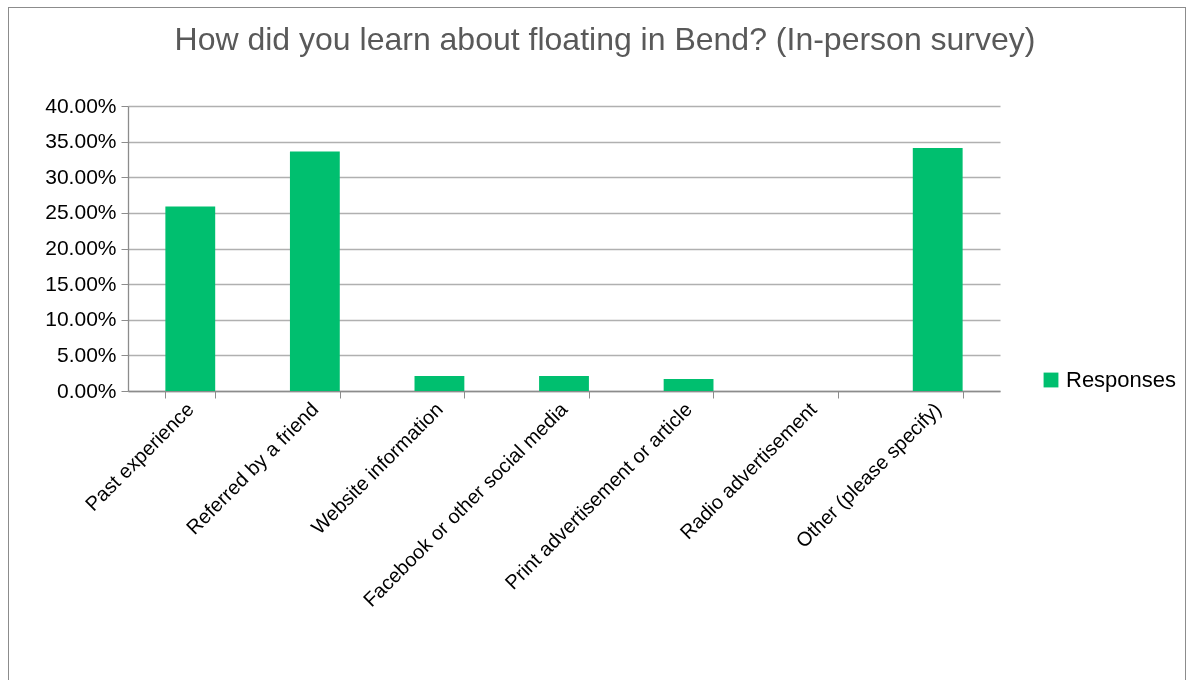 The image size is (1195, 682). Describe the element at coordinates (81, 247) in the screenshot. I see `y-tick-label: 20.00%` at that location.